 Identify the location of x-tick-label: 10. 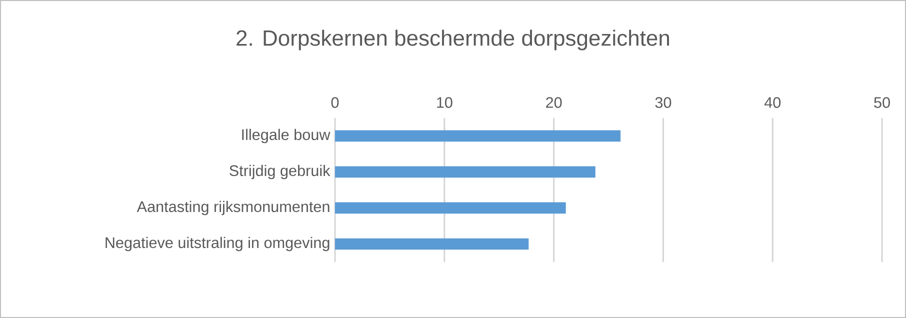
(444, 102).